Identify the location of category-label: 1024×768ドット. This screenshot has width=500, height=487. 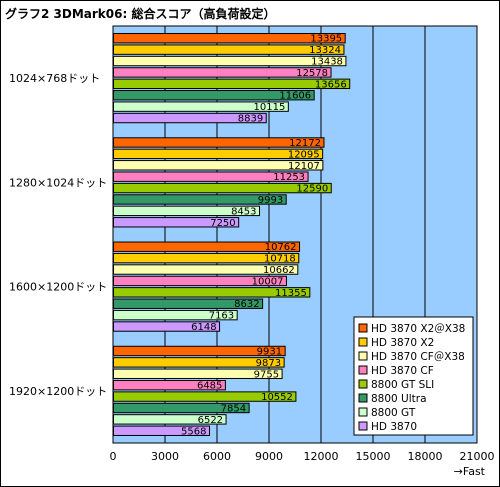
(54, 78).